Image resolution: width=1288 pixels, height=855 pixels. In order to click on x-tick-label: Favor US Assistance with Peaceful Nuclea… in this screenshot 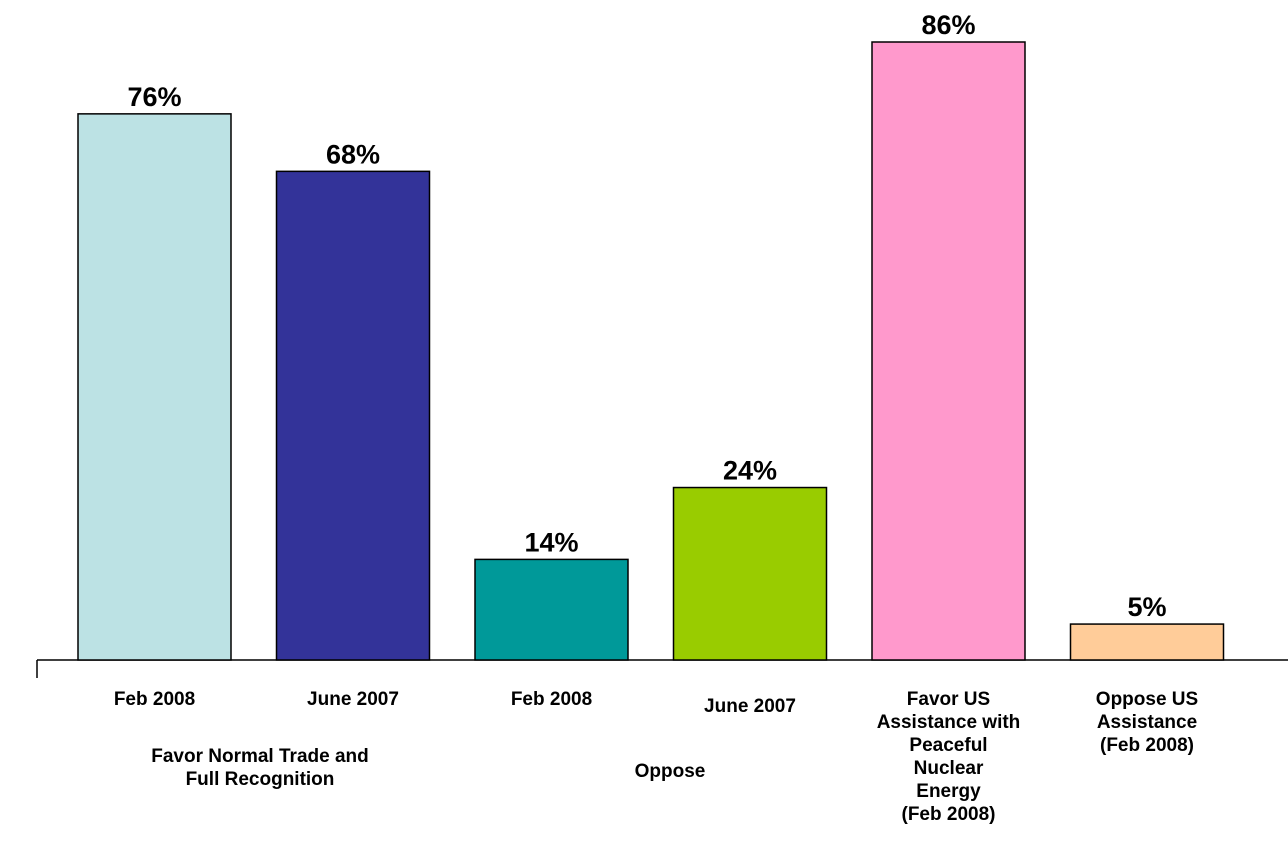, I will do `click(948, 757)`.